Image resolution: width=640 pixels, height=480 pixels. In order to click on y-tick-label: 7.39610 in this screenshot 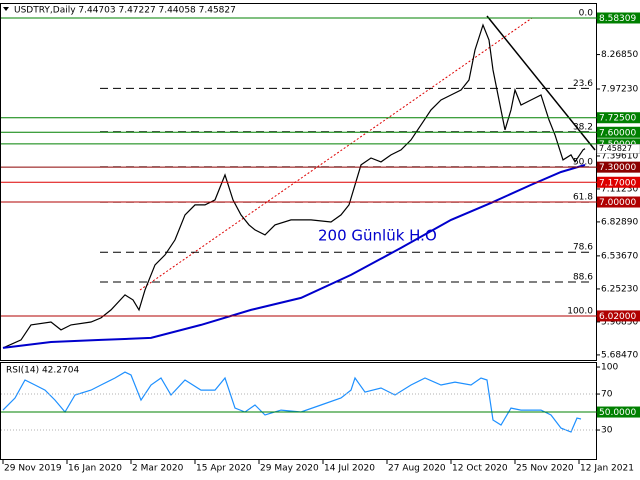, I will do `click(619, 156)`.